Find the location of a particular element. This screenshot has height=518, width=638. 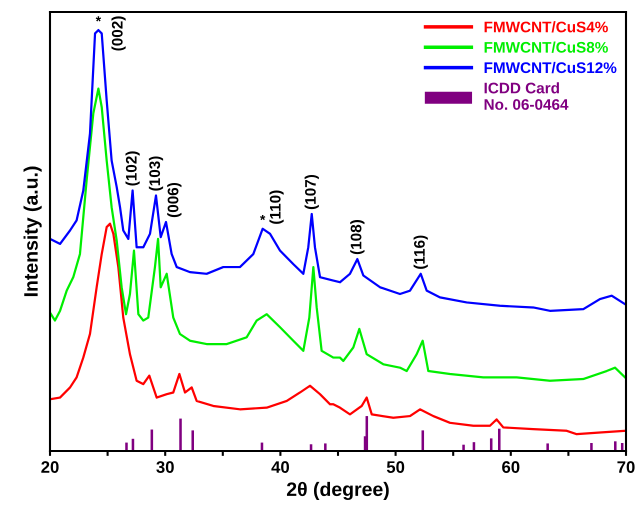

y-axis-title: Intensity (a.u.) is located at coordinates (33, 231).